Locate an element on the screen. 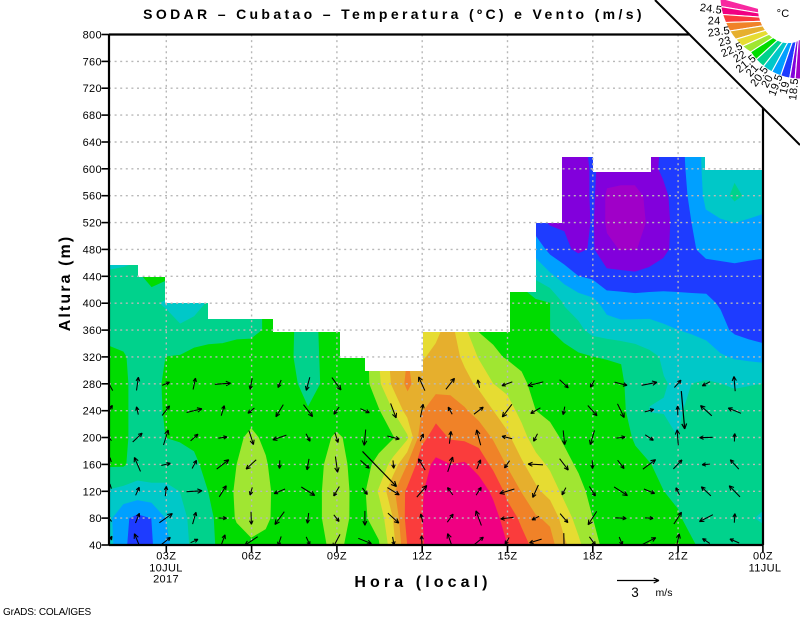 The image size is (800, 618). svg-text: 200 is located at coordinates (92, 439).